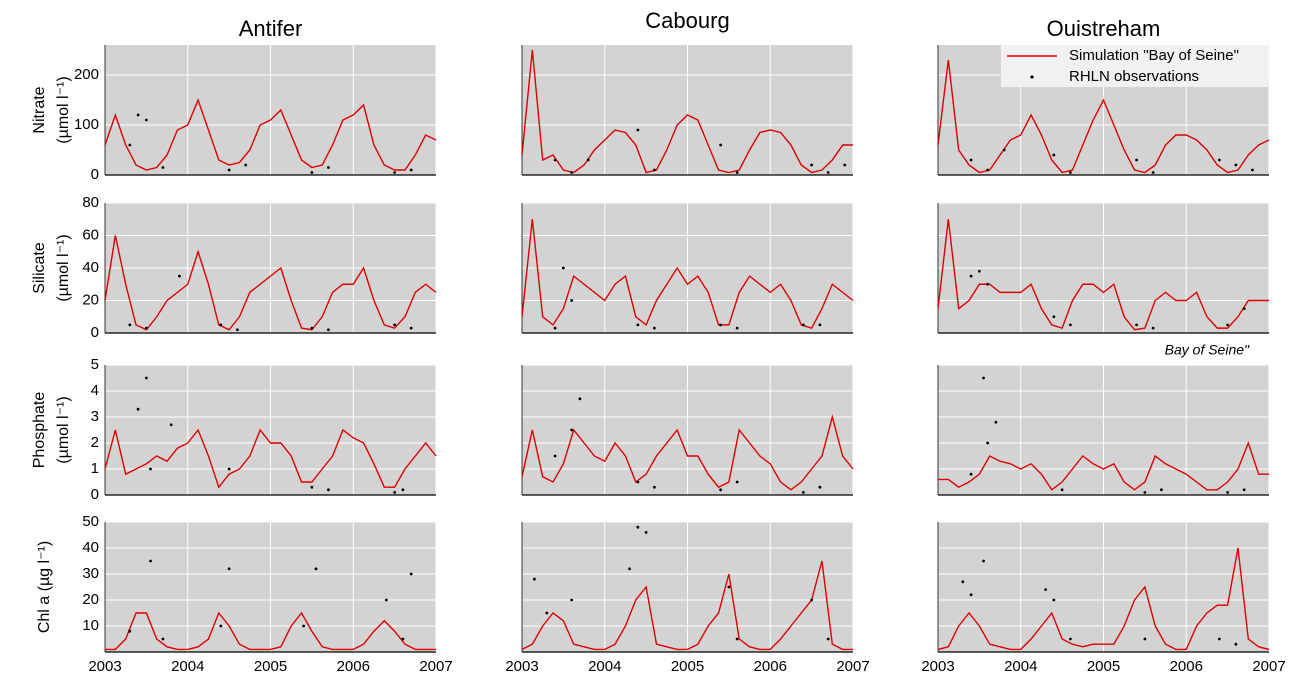 Image resolution: width=1291 pixels, height=682 pixels. I want to click on y-tick-label: 80, so click(90, 202).